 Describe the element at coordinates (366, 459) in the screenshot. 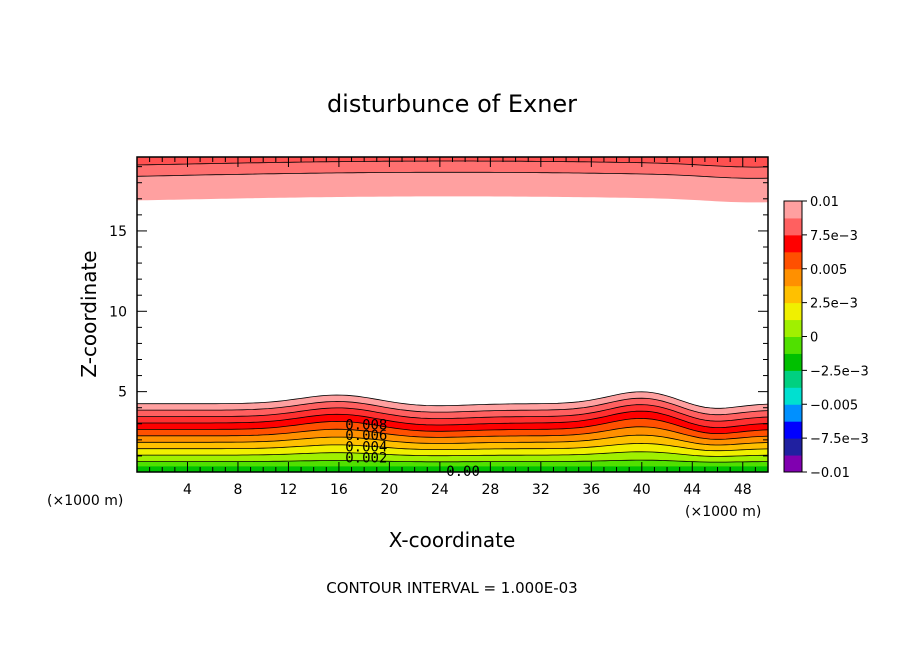

I see `contour-label: 0.002` at that location.